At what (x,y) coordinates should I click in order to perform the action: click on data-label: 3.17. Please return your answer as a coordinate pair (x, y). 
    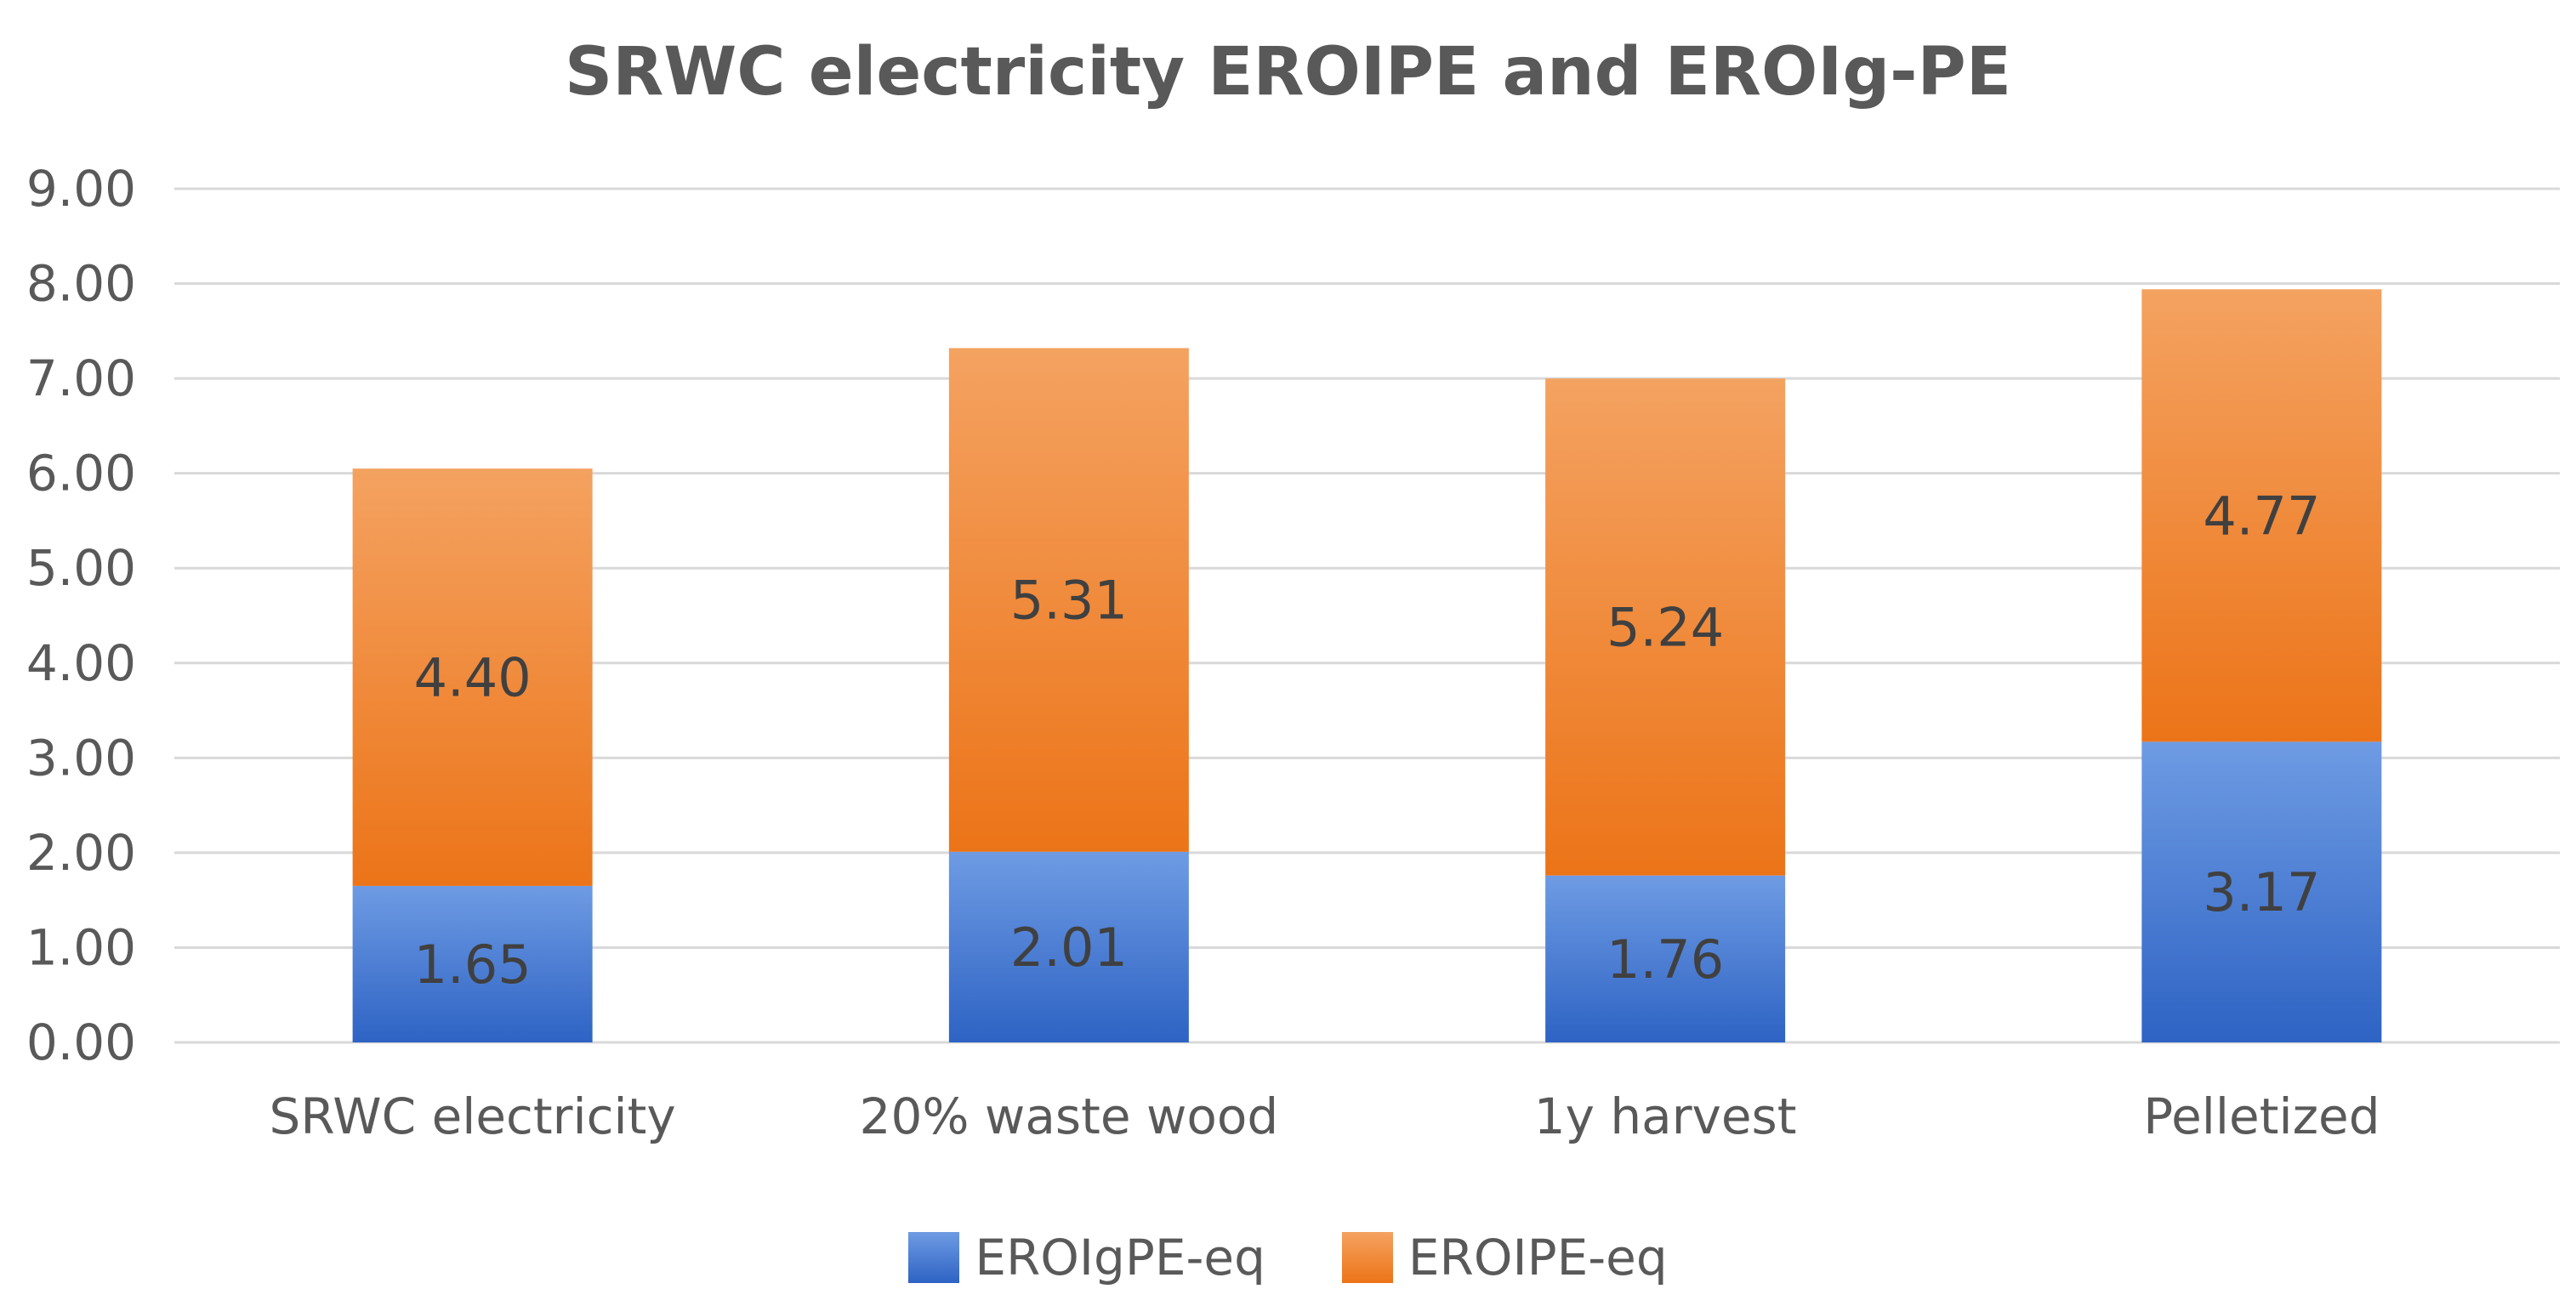
    Looking at the image, I should click on (2261, 892).